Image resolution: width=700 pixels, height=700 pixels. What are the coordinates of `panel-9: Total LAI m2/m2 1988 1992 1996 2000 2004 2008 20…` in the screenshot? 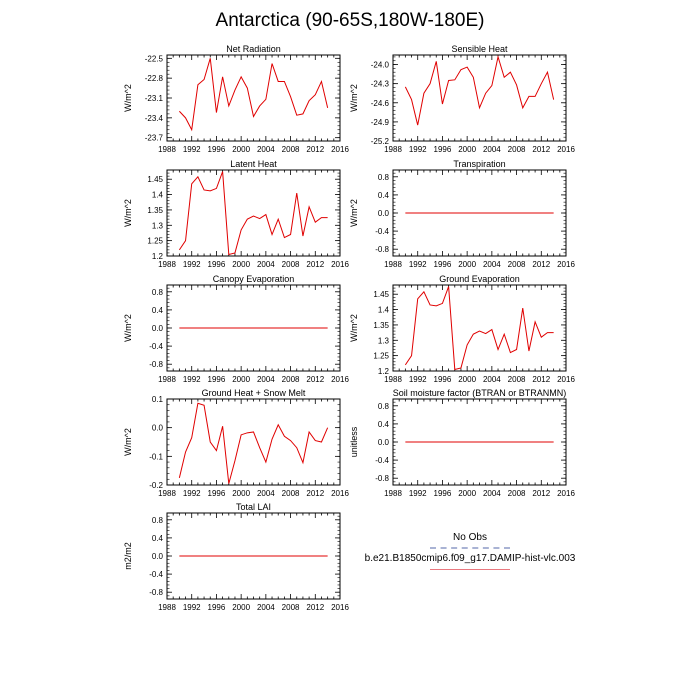 It's located at (236, 557).